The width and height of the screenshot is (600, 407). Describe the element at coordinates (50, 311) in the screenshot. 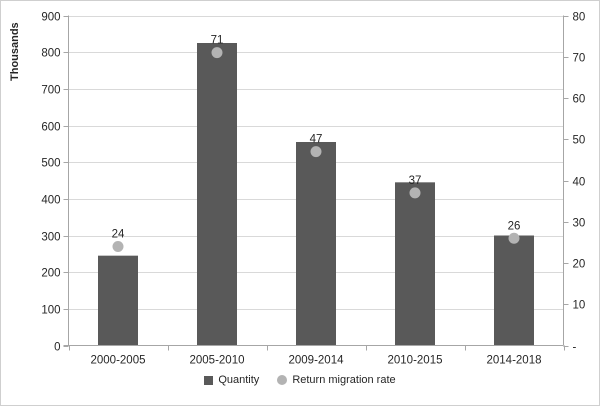

I see `left-axis-tick-label: 100` at that location.